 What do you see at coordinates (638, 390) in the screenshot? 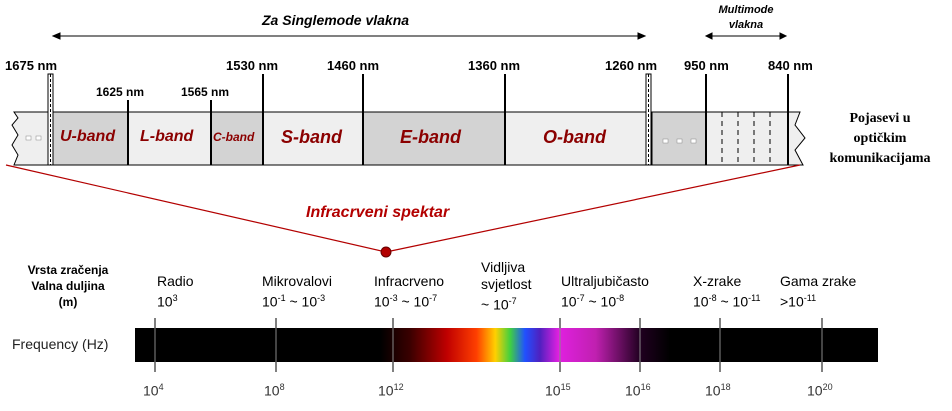
I see `freq-tick-label: 10¹⁶` at bounding box center [638, 390].